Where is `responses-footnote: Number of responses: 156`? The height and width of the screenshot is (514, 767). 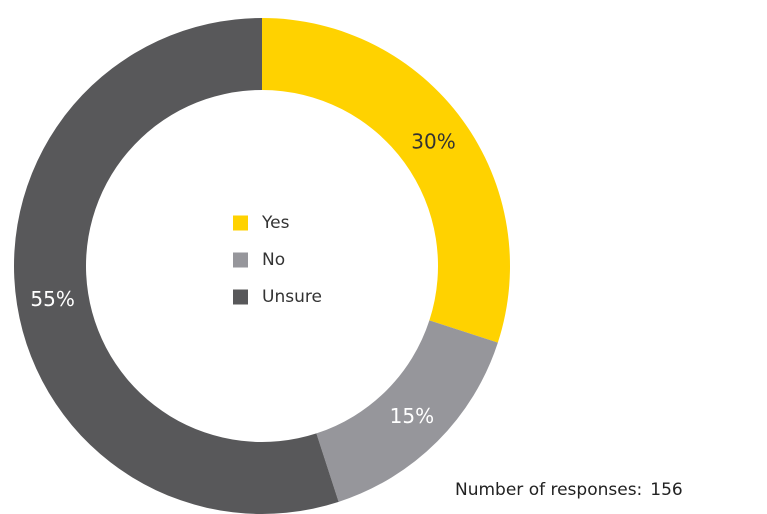 responses-footnote: Number of responses: 156 is located at coordinates (569, 490).